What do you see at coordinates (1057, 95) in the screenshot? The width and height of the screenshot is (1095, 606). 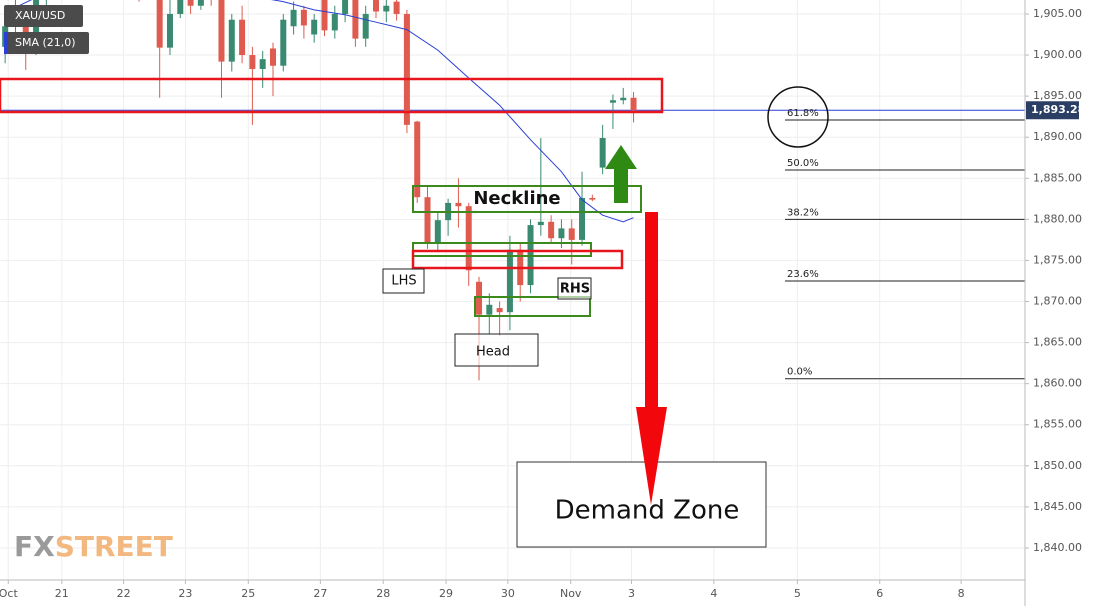 I see `y-tick-label: 1,895.00` at bounding box center [1057, 95].